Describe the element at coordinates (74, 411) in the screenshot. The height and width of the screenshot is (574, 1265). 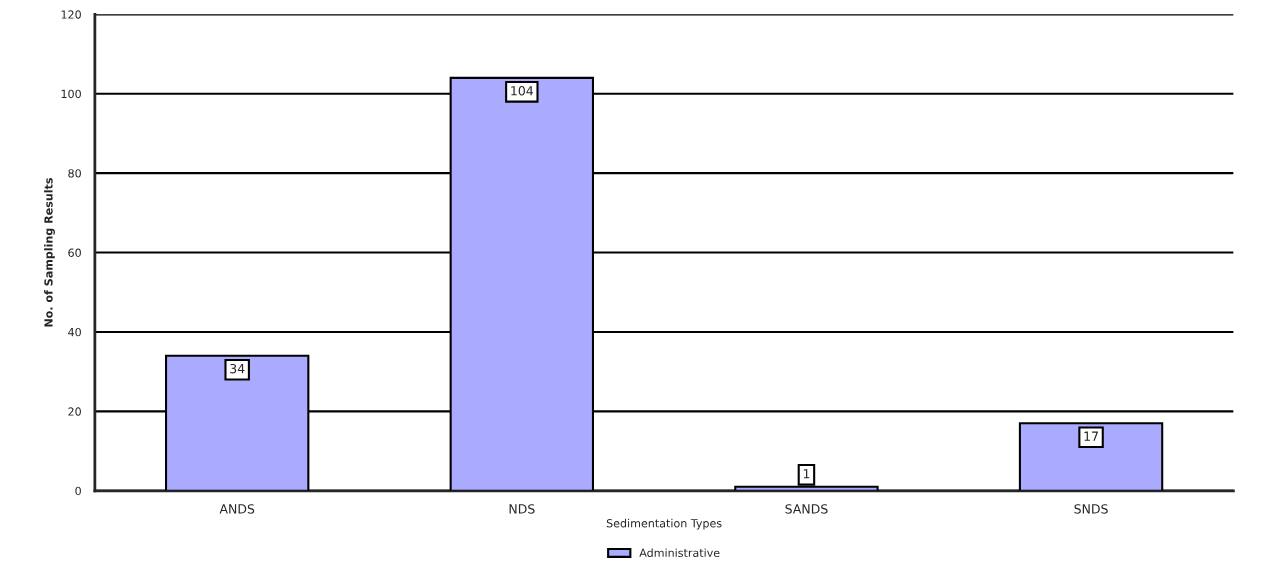
I see `y-tick-label: 20` at that location.